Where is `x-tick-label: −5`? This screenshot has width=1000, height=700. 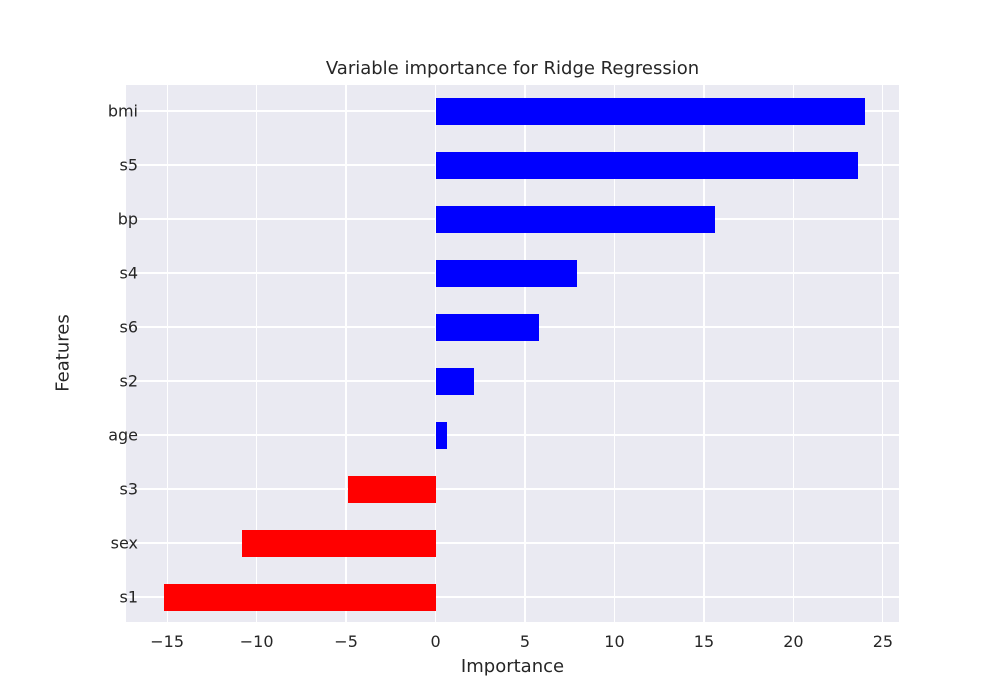 x-tick-label: −5 is located at coordinates (346, 641).